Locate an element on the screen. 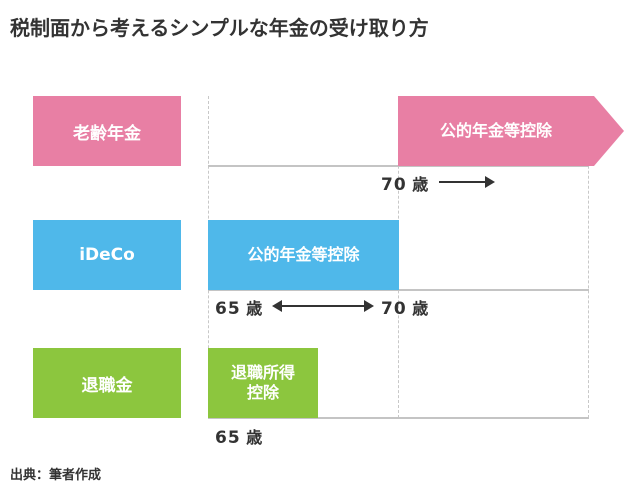 This screenshot has height=490, width=641. row-label-ideco: iDeCo is located at coordinates (107, 255).